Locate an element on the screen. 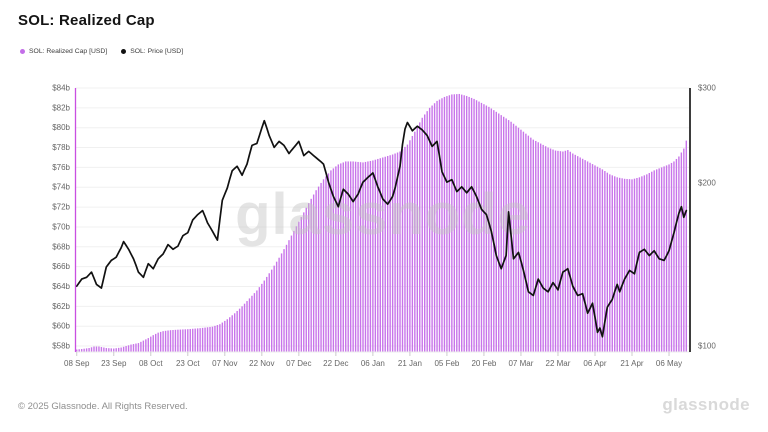 Image resolution: width=768 pixels, height=432 pixels. x-axis-label: 06 Jan is located at coordinates (373, 363).